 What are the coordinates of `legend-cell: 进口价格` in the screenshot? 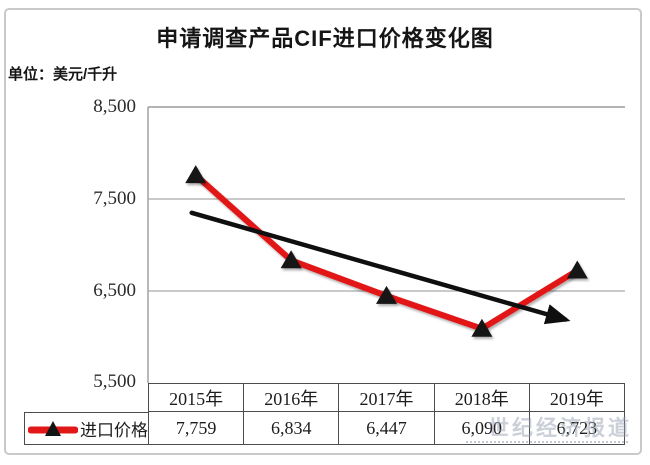 It's located at (86, 428).